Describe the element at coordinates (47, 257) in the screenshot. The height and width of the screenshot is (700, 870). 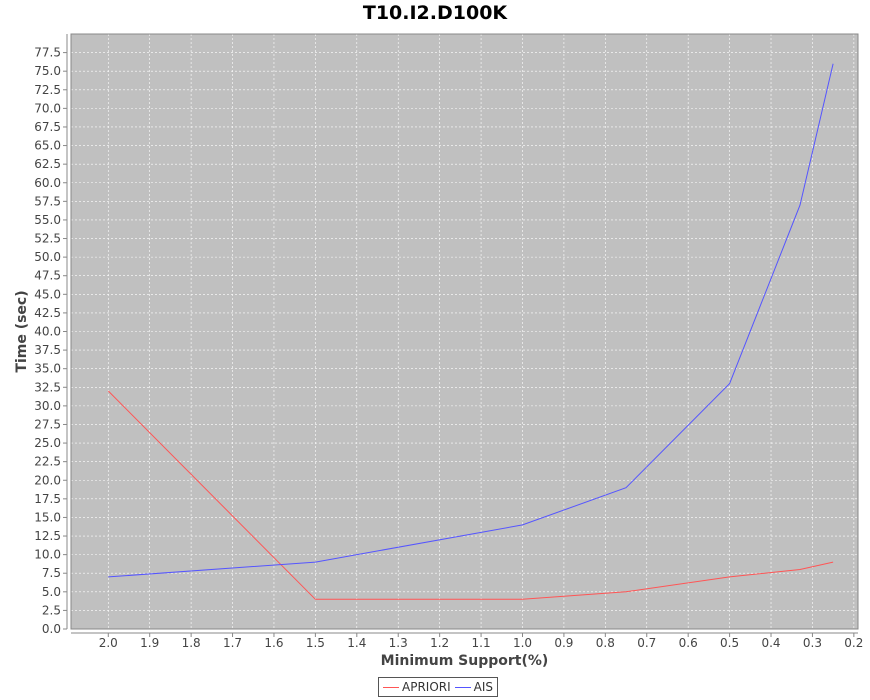
I see `y-tick-label: 50.0` at that location.